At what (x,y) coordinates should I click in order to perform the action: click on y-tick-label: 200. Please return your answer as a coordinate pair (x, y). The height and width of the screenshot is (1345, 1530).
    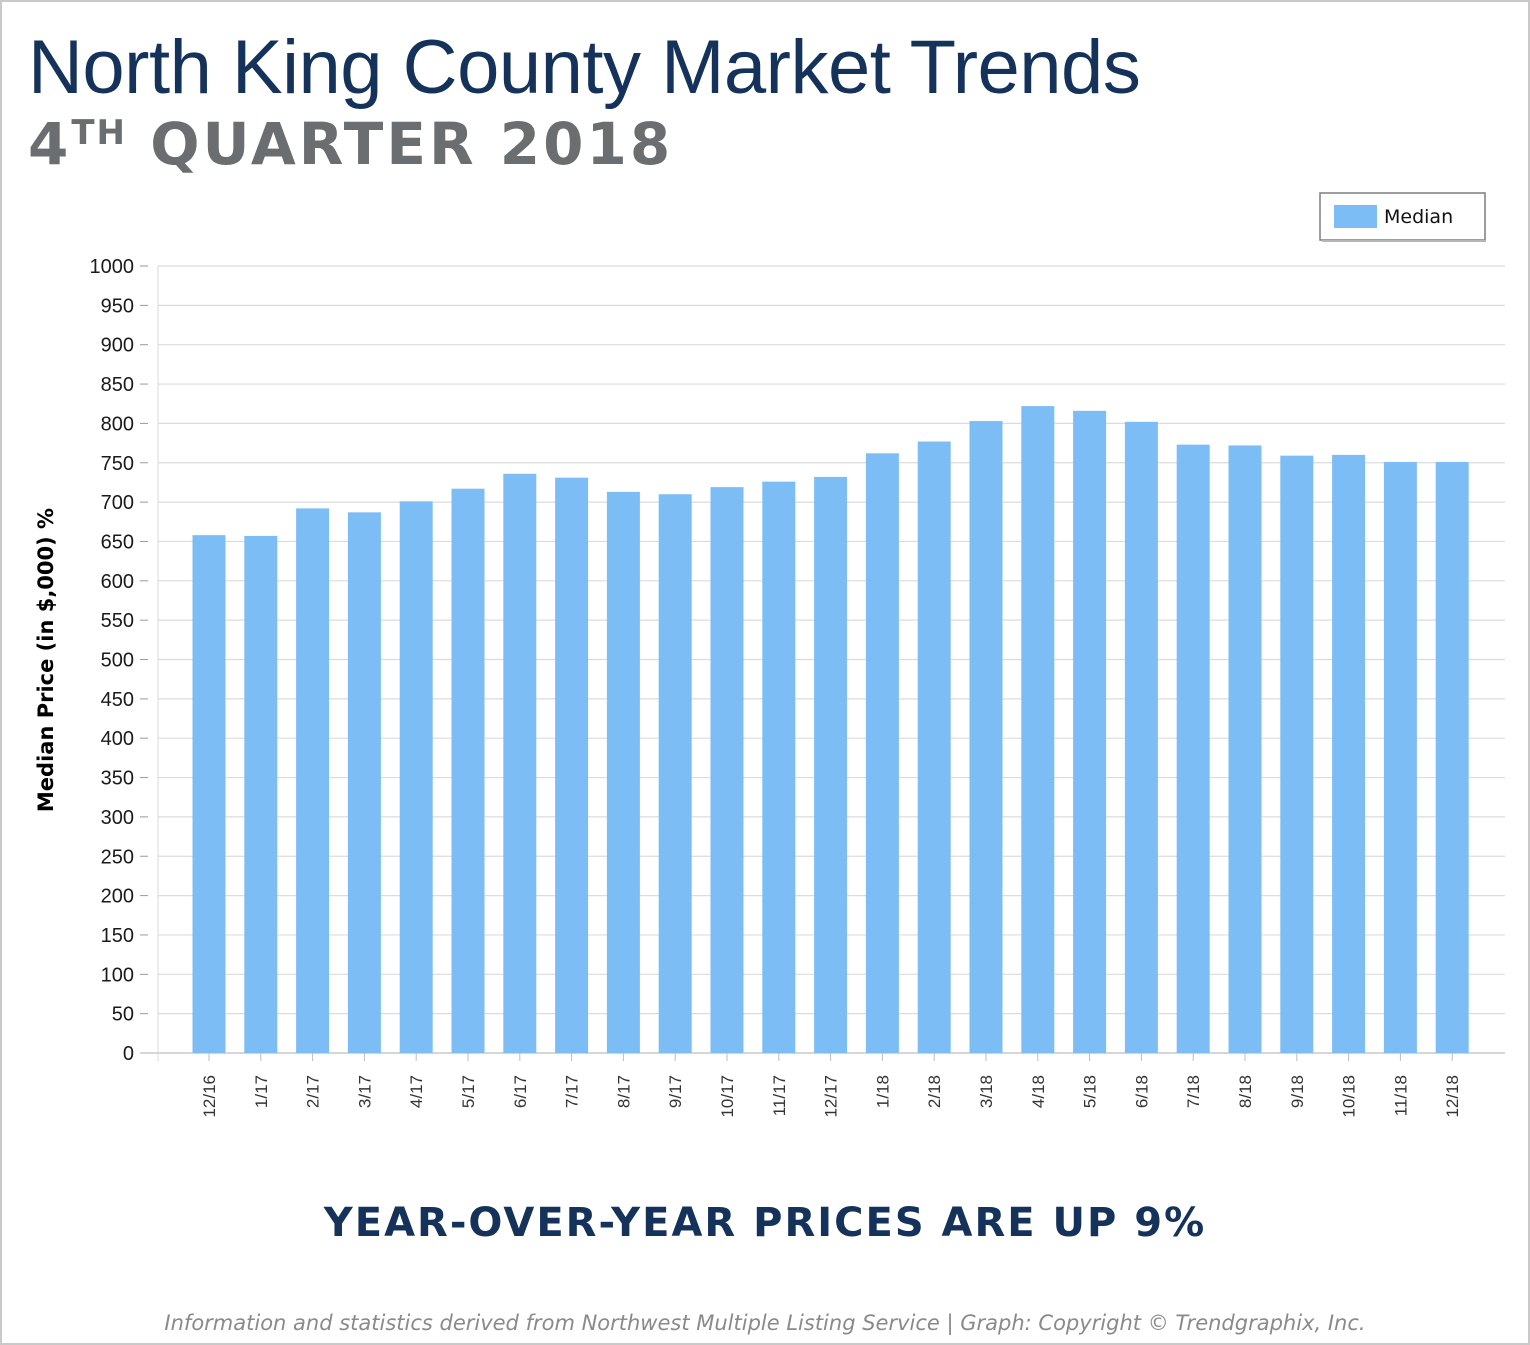
    Looking at the image, I should click on (117, 897).